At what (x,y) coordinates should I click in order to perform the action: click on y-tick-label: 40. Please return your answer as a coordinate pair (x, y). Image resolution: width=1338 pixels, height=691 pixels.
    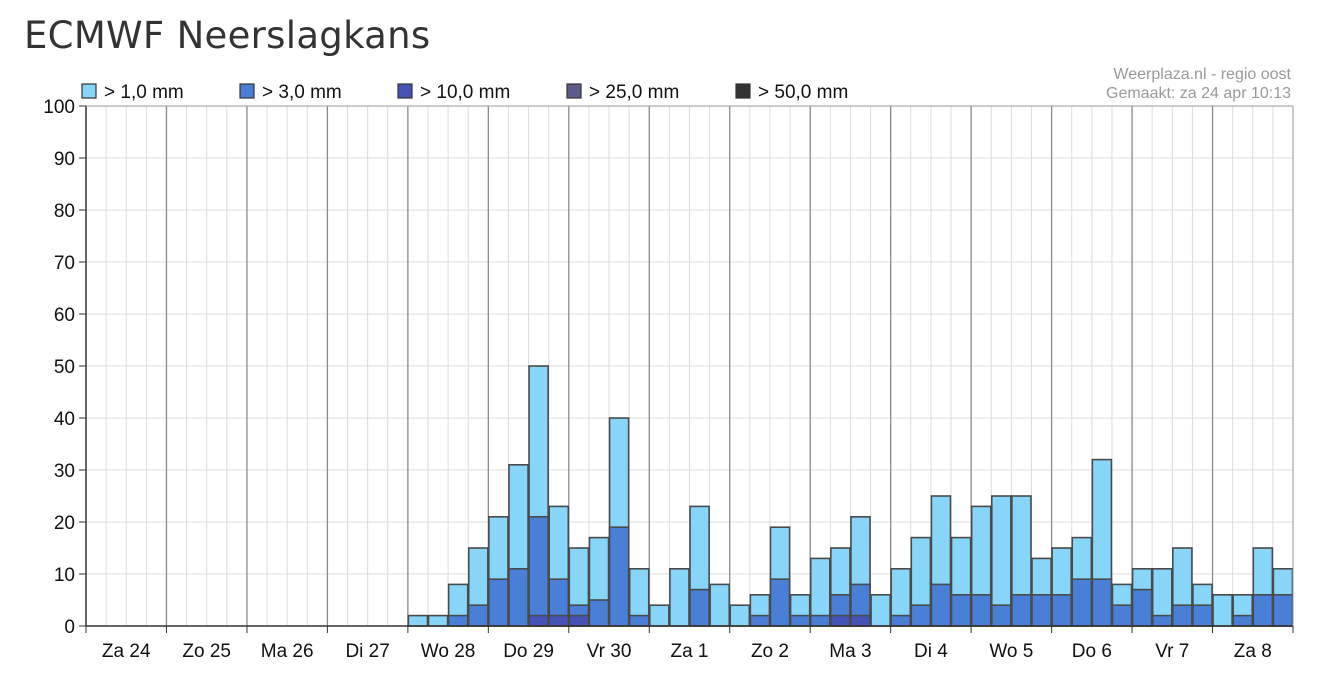
    Looking at the image, I should click on (64, 419).